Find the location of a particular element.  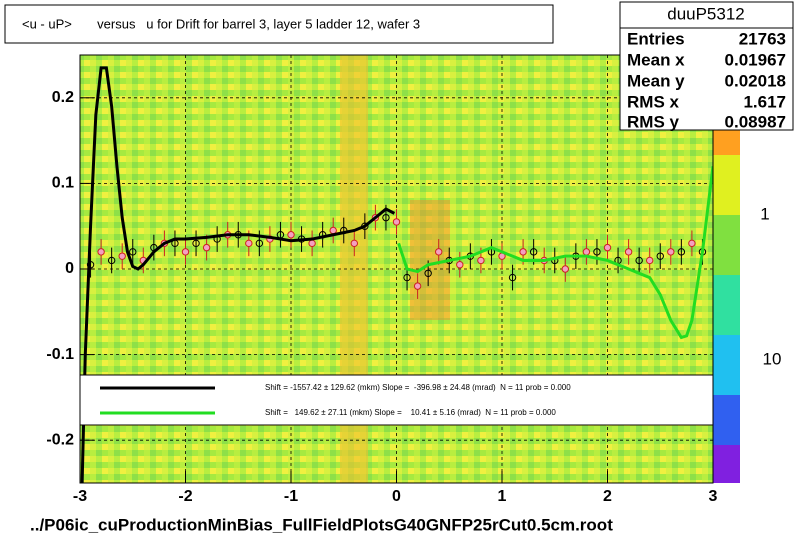

stats-value: 0.01967 is located at coordinates (755, 59).